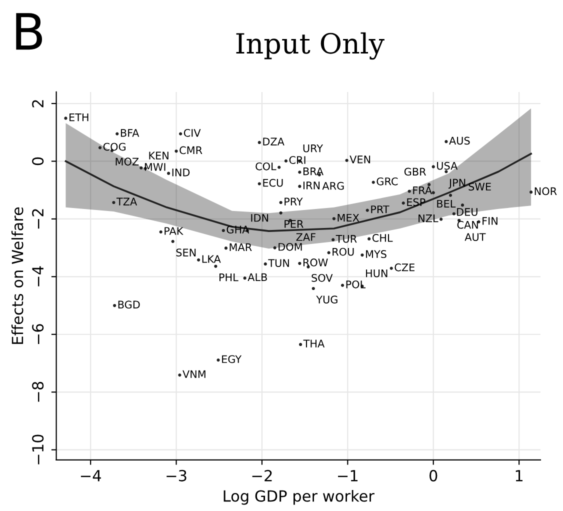  I want to click on annotation: ETH, so click(79, 118).